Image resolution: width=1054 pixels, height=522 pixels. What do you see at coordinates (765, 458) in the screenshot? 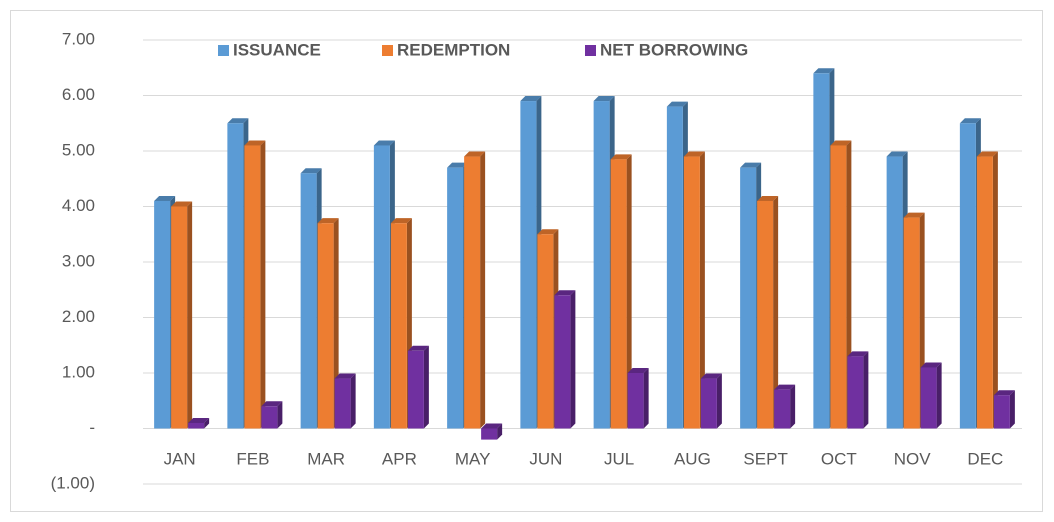
I see `x-tick-label: SEPT` at bounding box center [765, 458].